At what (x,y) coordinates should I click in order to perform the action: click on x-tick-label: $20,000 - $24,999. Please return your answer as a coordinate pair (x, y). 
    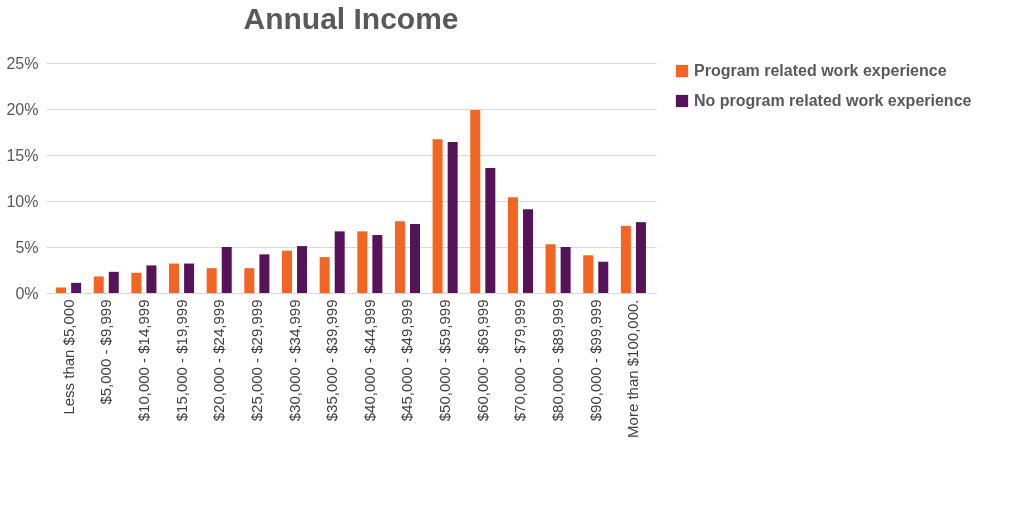
    Looking at the image, I should click on (219, 360).